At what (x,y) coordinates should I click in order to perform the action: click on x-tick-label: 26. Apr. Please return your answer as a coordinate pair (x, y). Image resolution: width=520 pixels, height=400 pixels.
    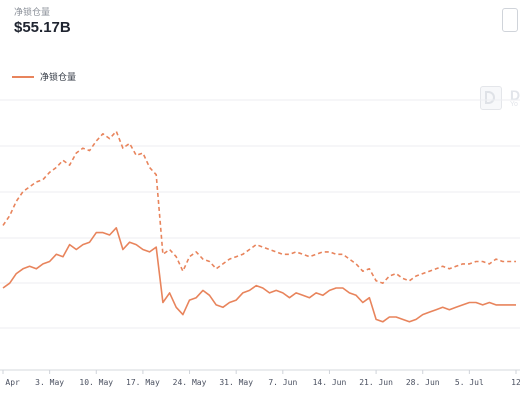
    Looking at the image, I should click on (10, 382).